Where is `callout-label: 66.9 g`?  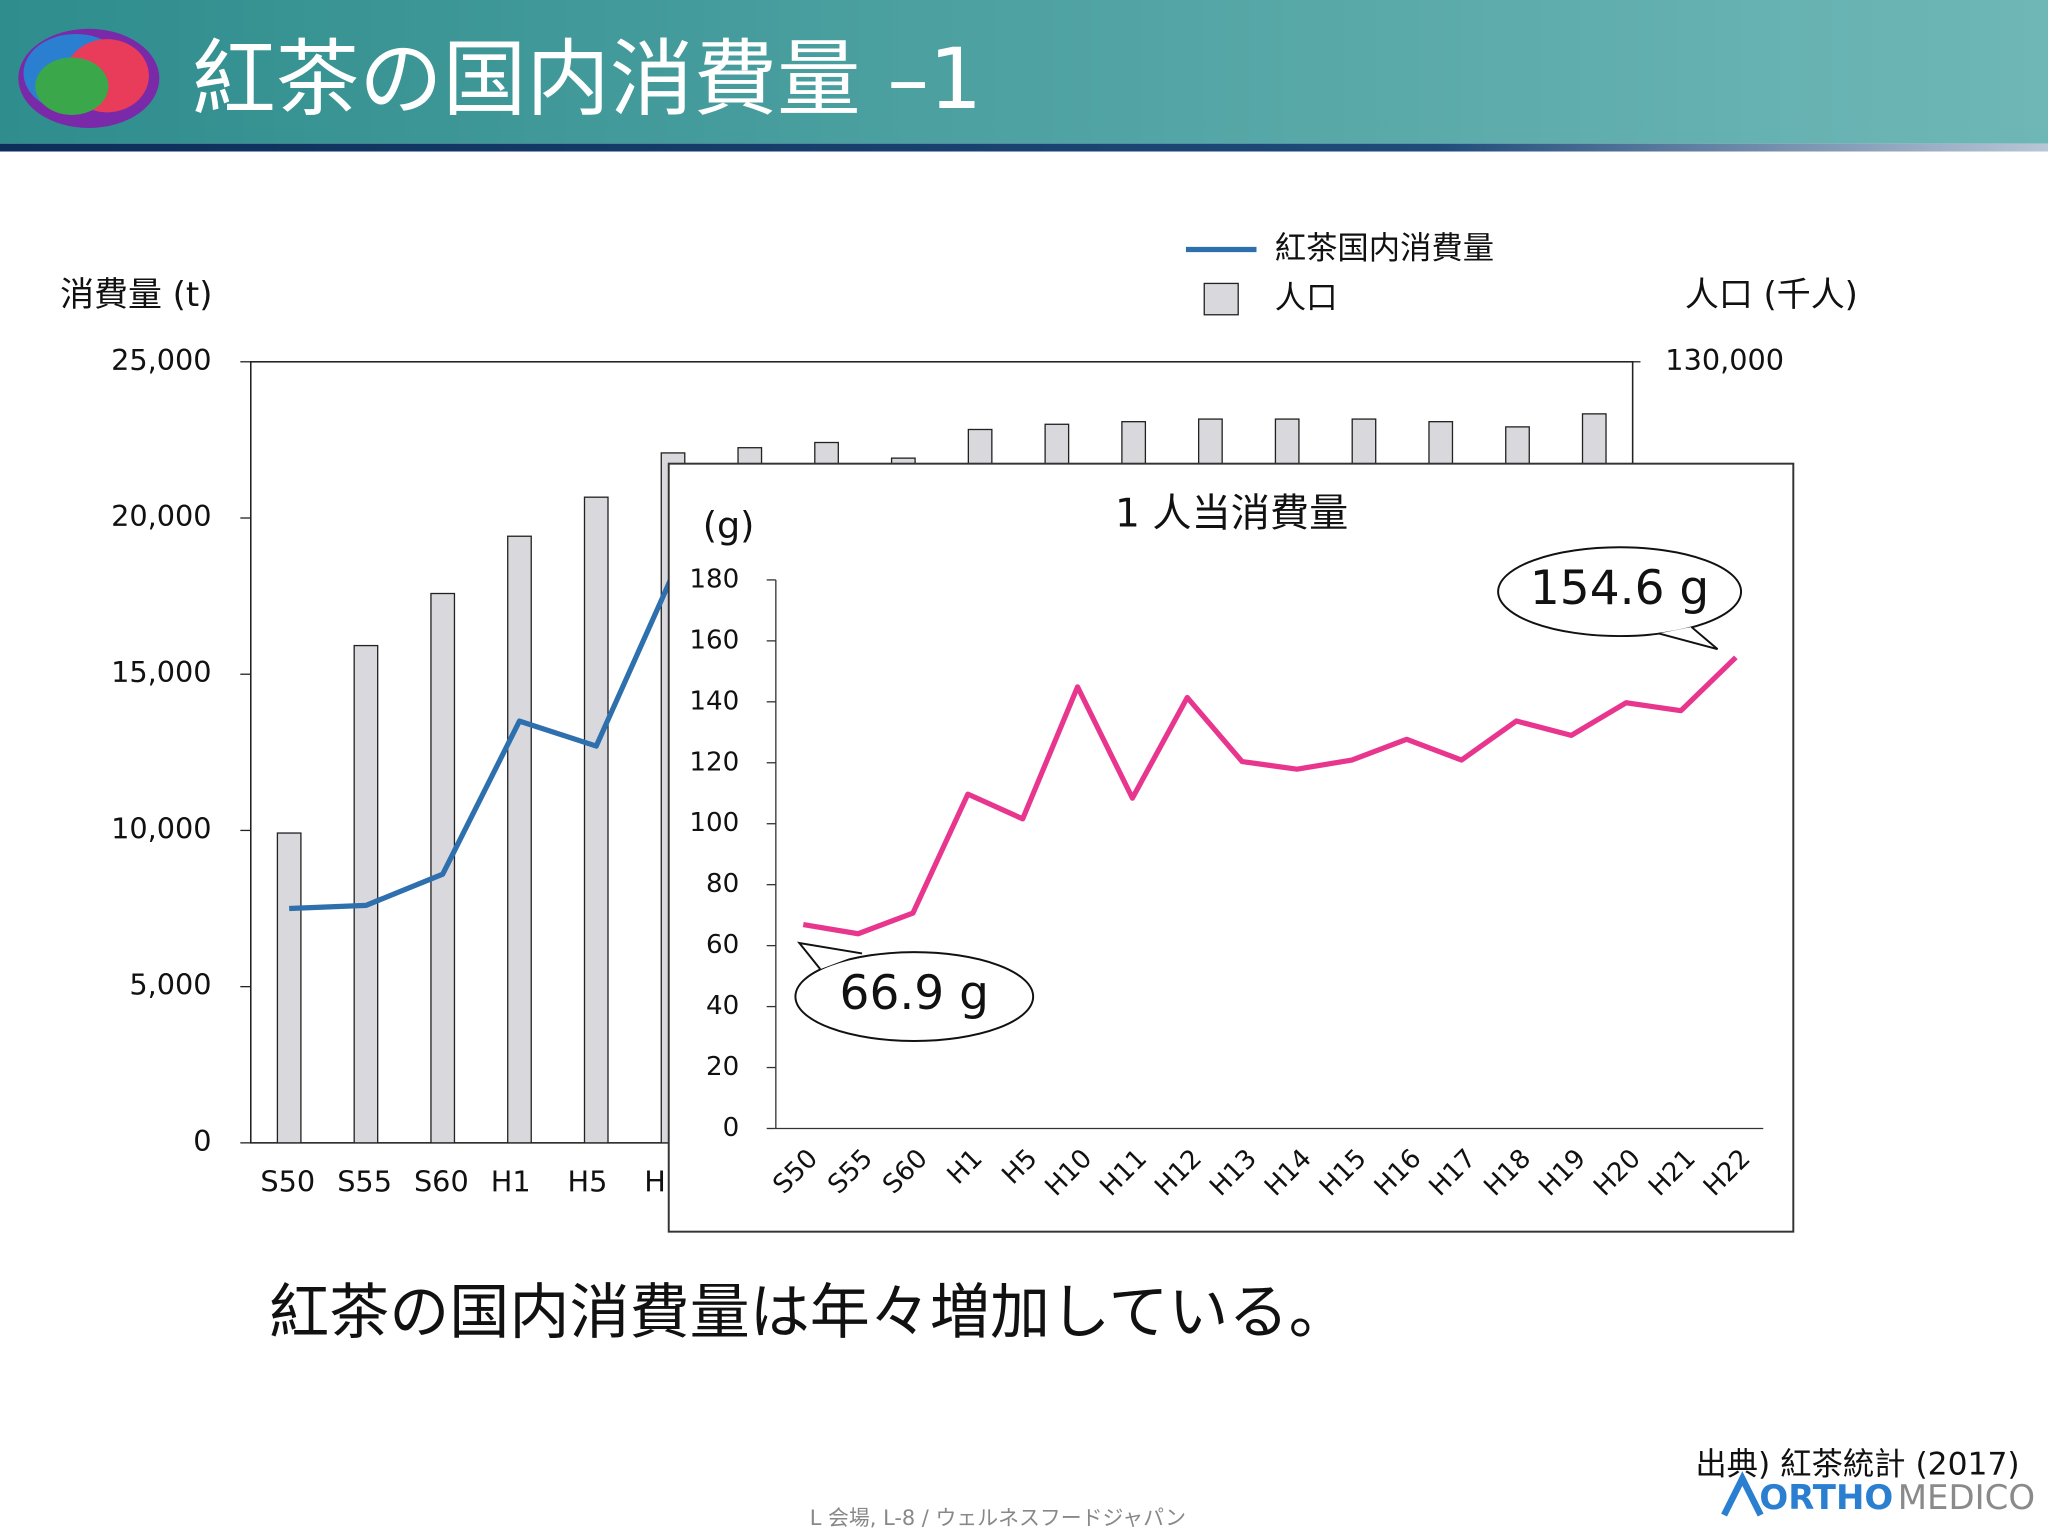
callout-label: 66.9 g is located at coordinates (914, 993).